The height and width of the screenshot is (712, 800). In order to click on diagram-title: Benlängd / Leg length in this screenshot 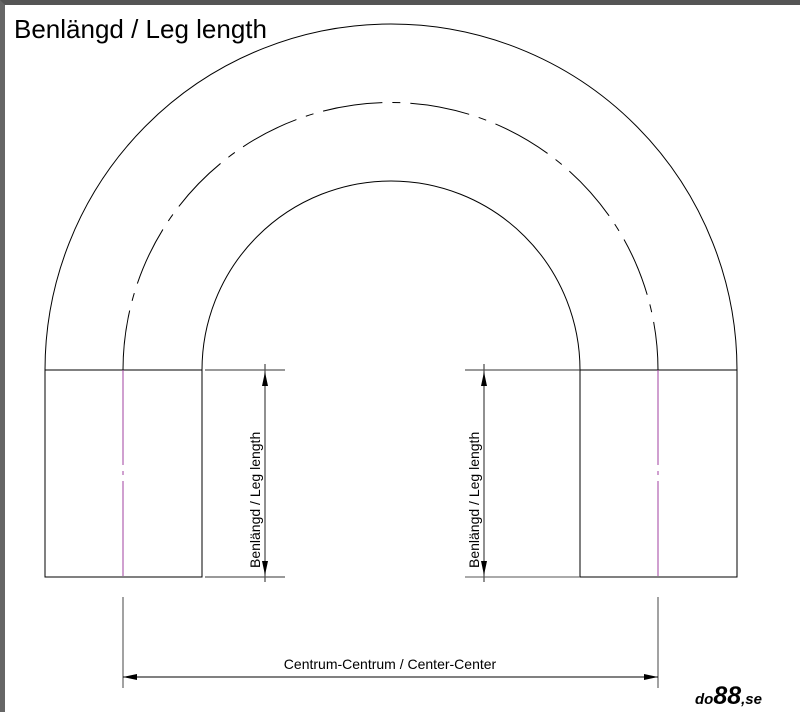, I will do `click(140, 29)`.